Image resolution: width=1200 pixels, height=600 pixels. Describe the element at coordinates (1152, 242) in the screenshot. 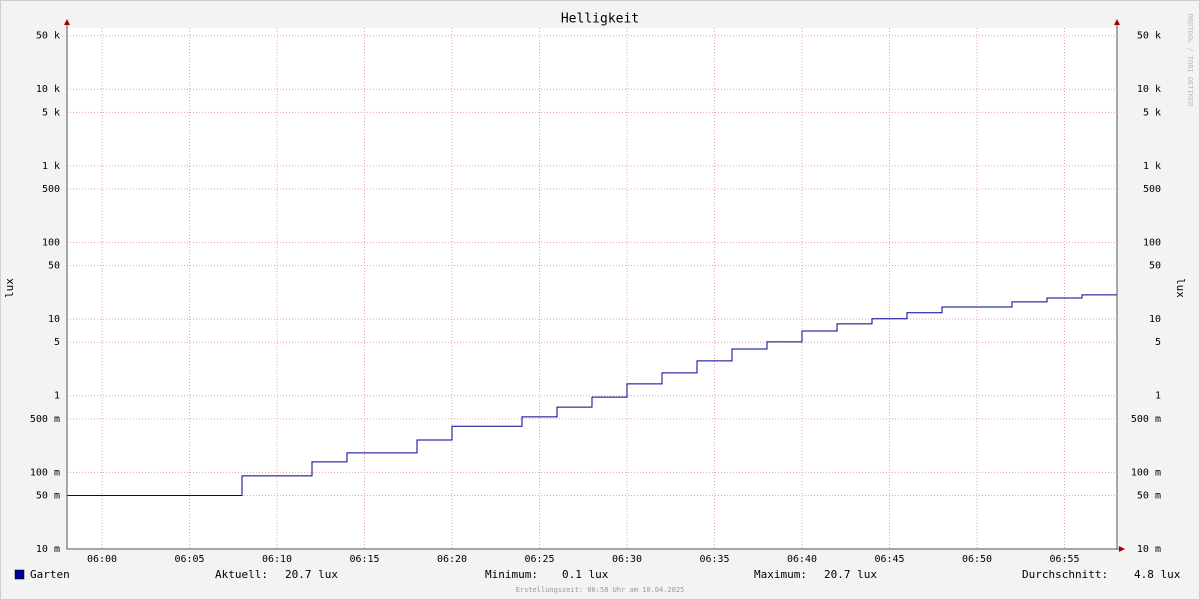

I see `y2-tick-label: 100` at that location.